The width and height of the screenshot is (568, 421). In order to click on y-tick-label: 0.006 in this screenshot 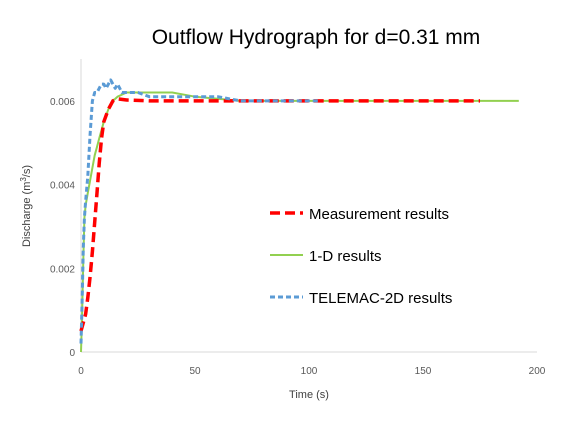, I will do `click(62, 102)`.